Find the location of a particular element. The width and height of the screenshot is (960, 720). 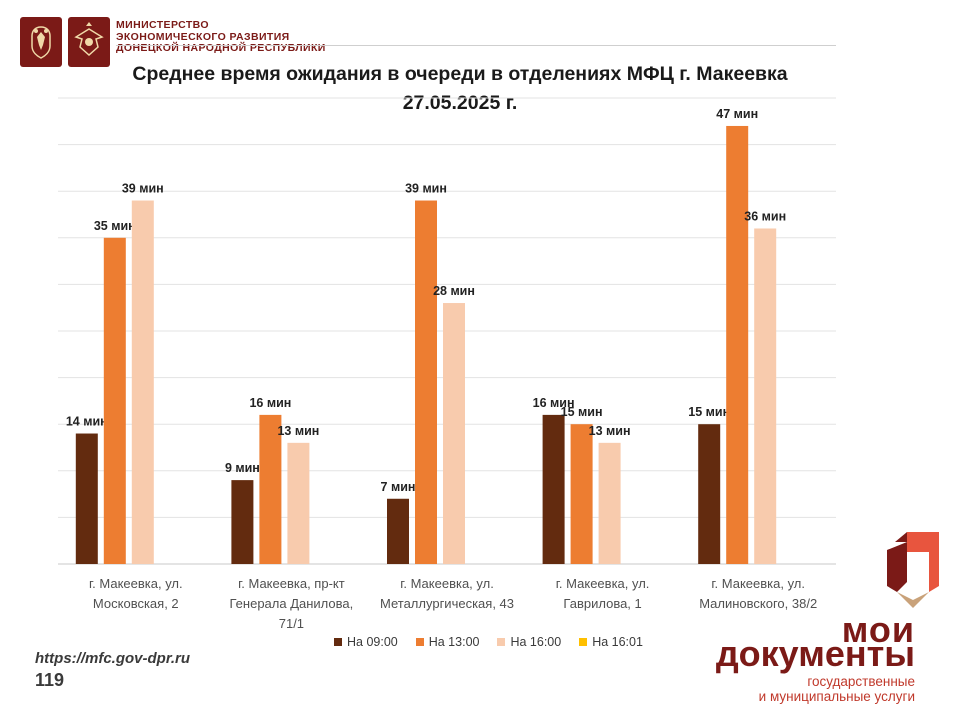

data-label: 28 мин is located at coordinates (454, 291).